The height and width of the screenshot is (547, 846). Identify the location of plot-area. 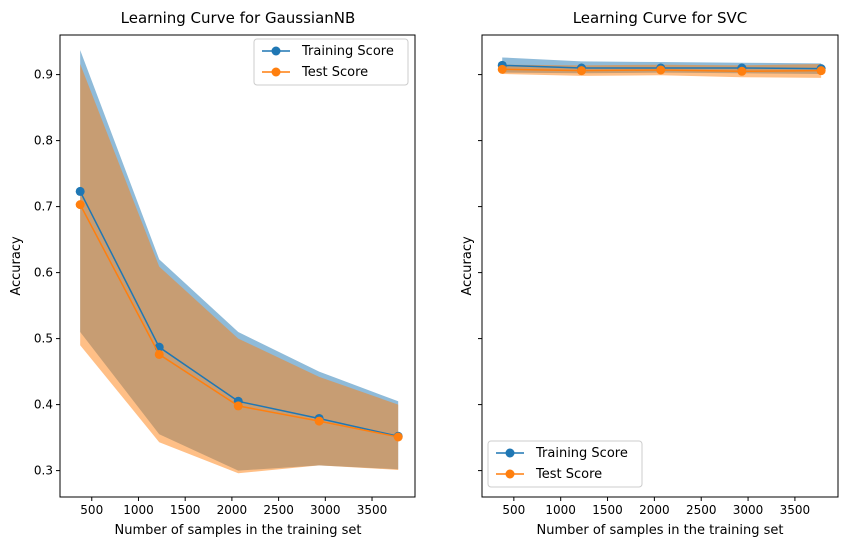
(661, 67).